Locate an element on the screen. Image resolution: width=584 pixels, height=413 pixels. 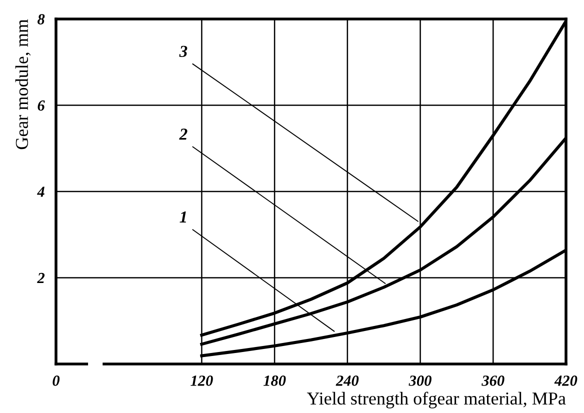
annotation: 2 is located at coordinates (183, 134).